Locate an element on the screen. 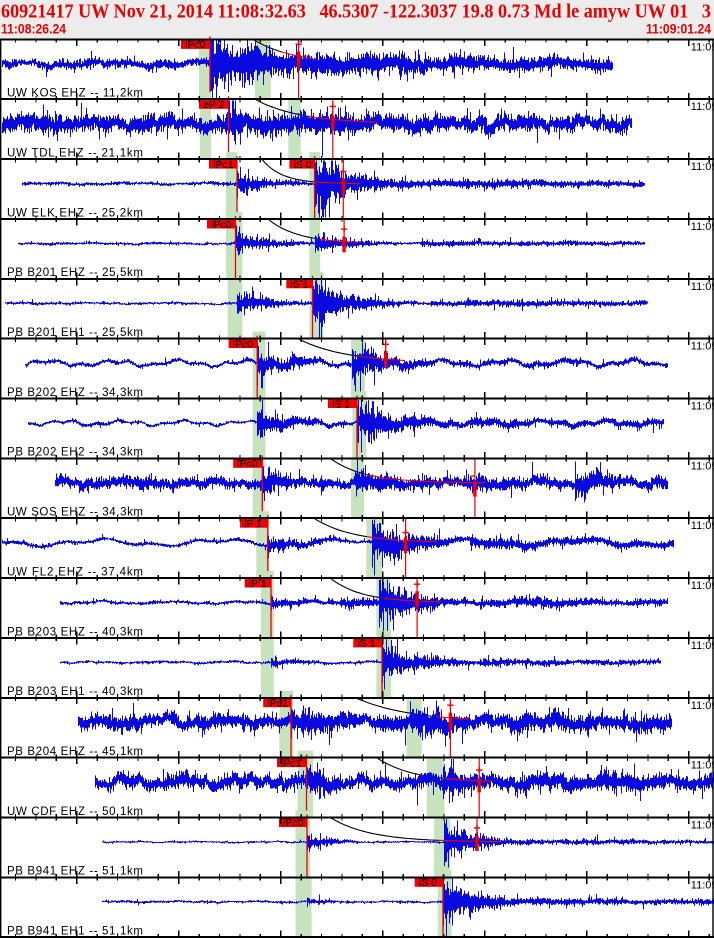 This screenshot has width=714, height=938. svg-text: PB B202 EH2 -- 34.3km is located at coordinates (75, 453).